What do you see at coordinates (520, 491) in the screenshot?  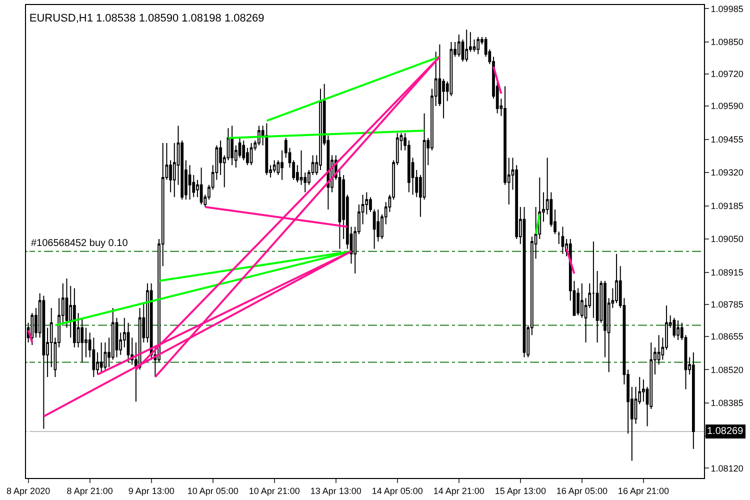 I see `x-tick-label: 15 Apr 13:00` at bounding box center [520, 491].